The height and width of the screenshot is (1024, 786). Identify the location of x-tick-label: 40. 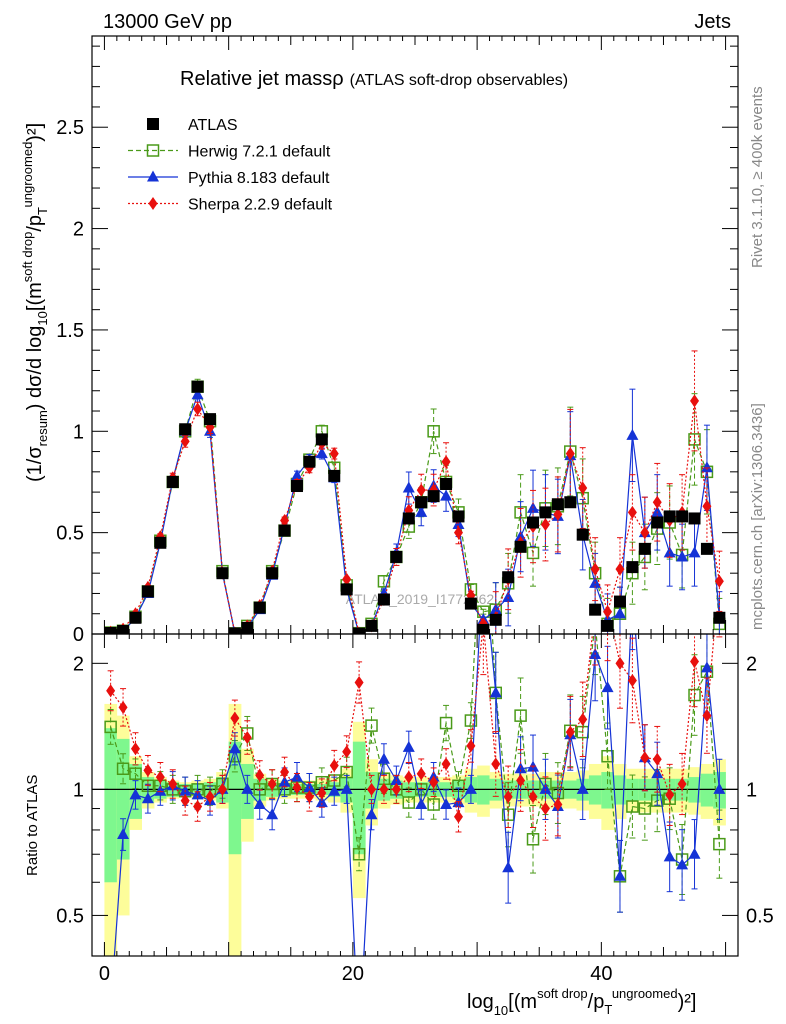
(601, 974).